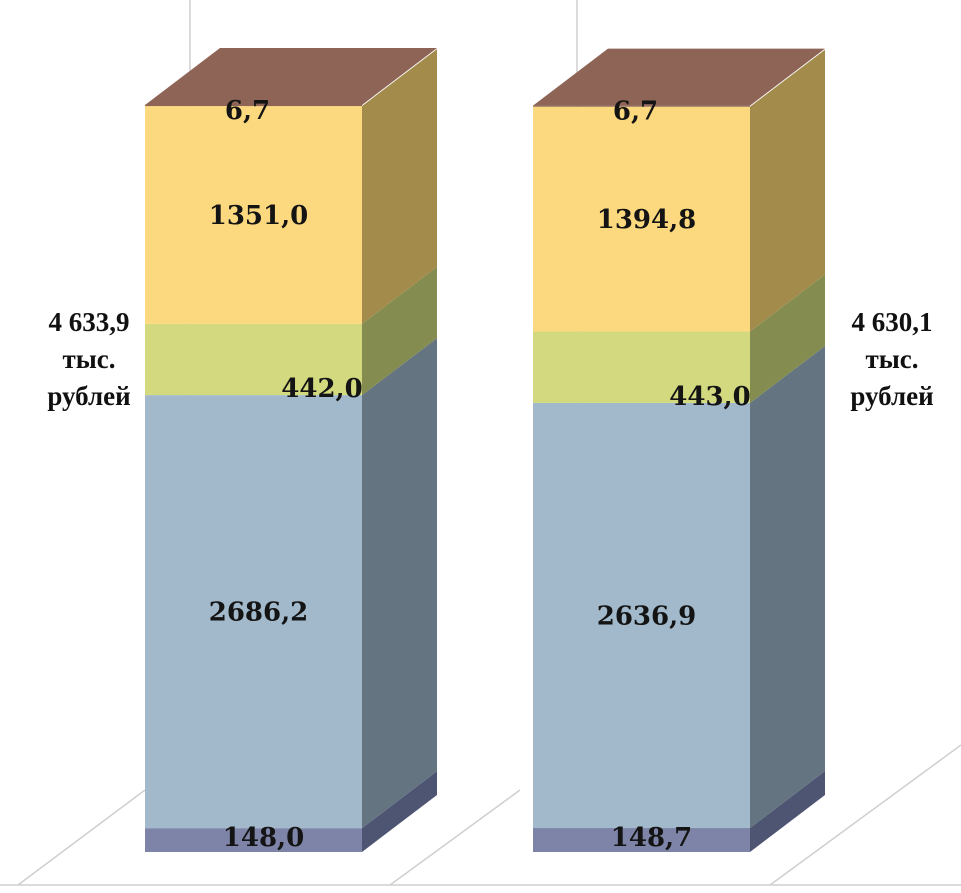 The width and height of the screenshot is (961, 893). Describe the element at coordinates (263, 838) in the screenshot. I see `bar-1-label-1: 148,0` at that location.